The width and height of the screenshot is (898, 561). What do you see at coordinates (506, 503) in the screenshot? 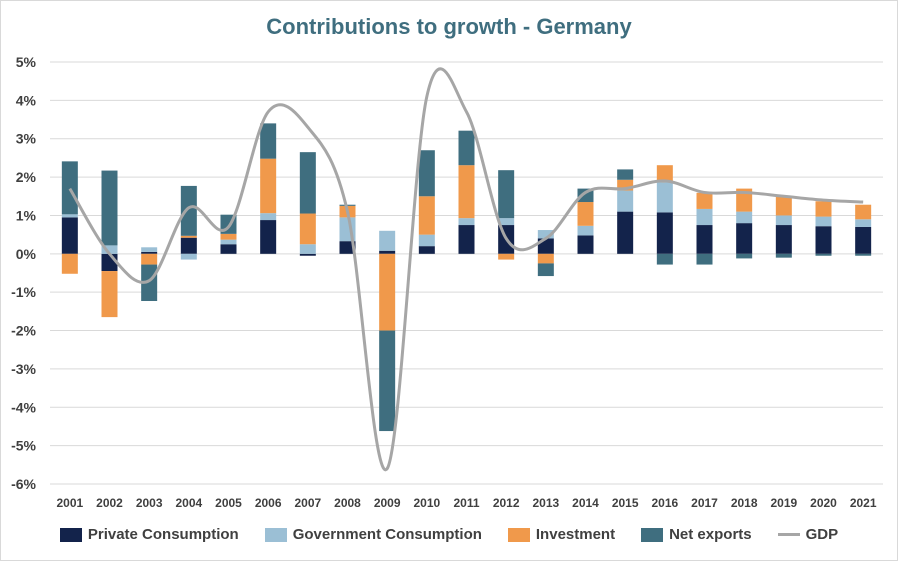
I see `x-tick-label: 2012` at bounding box center [506, 503].